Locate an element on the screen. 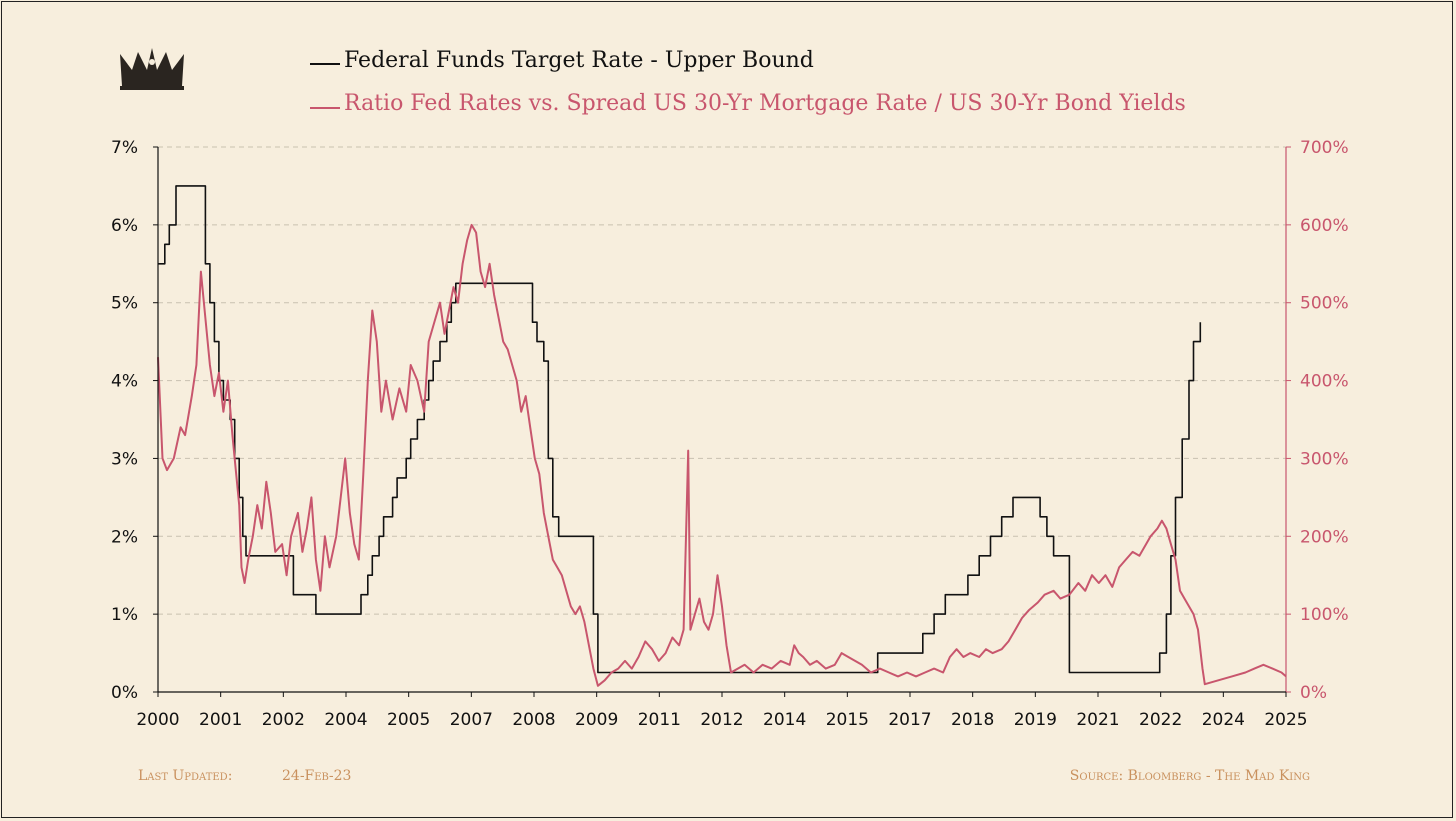 The height and width of the screenshot is (821, 1456). x-tick-label: 2012 is located at coordinates (721, 720).